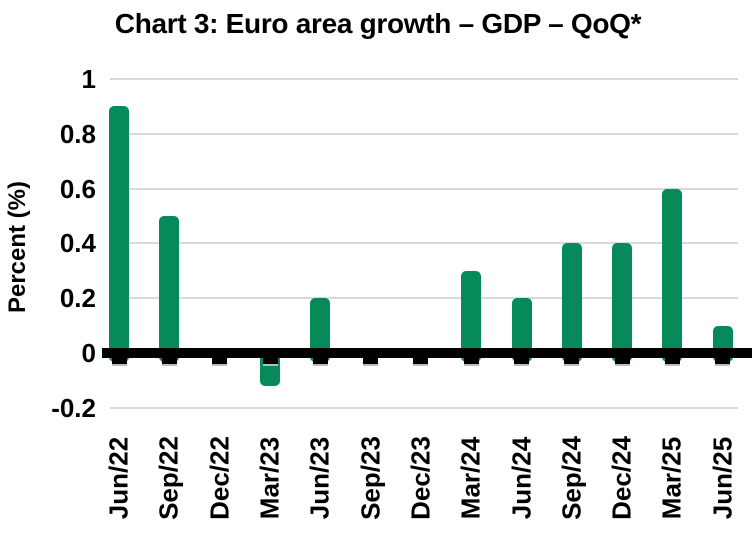 This screenshot has height=535, width=756. I want to click on x-tick-label: Sep/24, so click(571, 478).